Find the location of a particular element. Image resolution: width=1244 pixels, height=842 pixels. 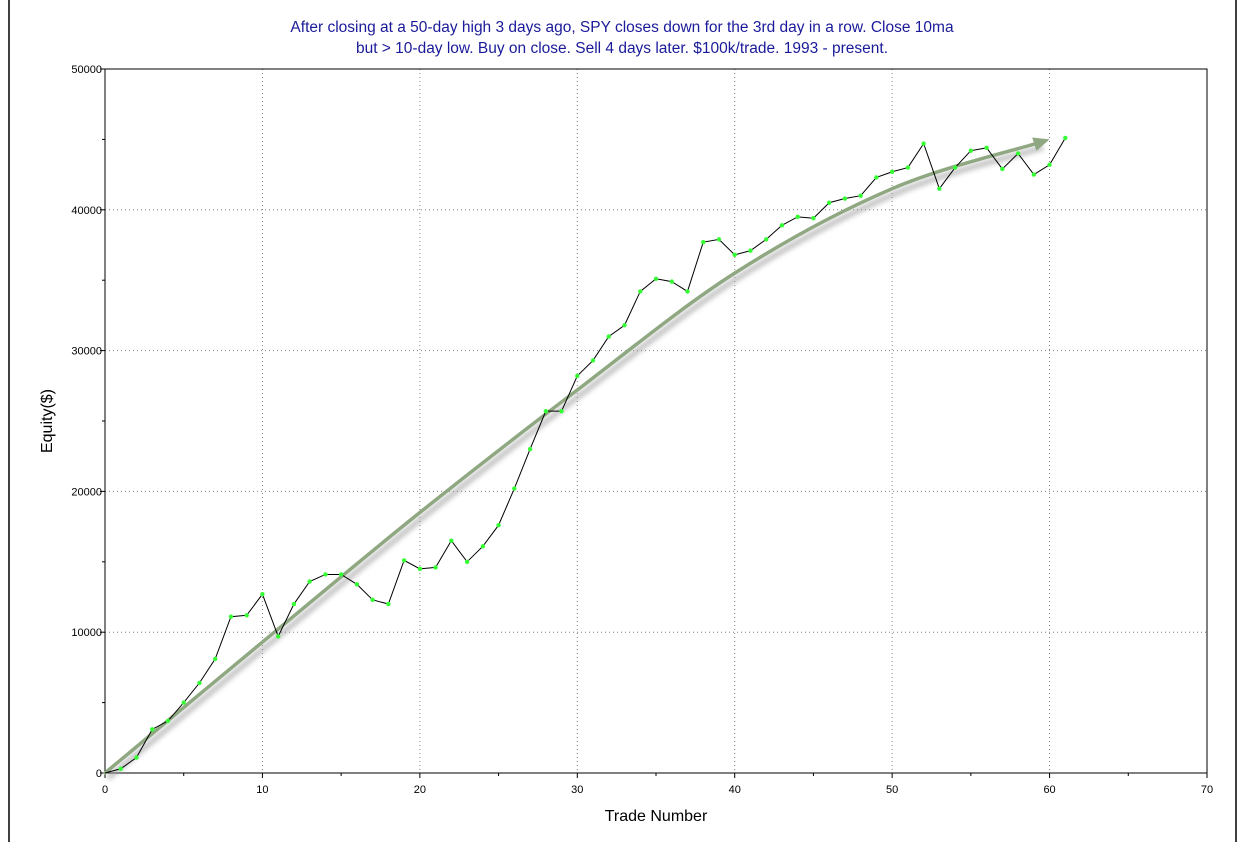

y-tick-label: 40000 is located at coordinates (86, 211).